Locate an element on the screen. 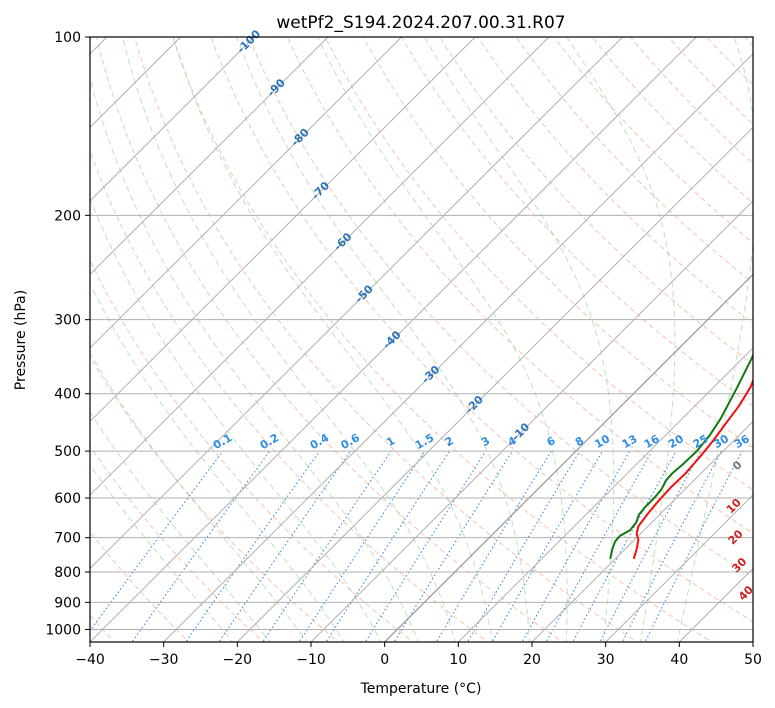 Image resolution: width=775 pixels, height=708 pixels. x-tick-label: −20 is located at coordinates (238, 660).